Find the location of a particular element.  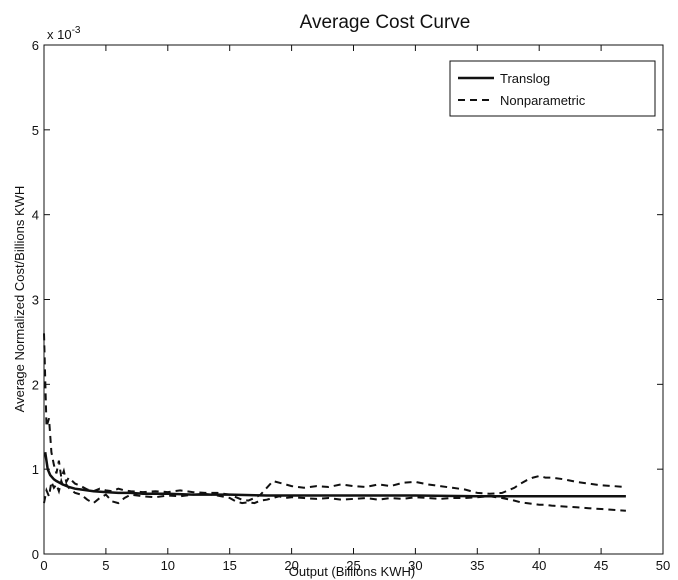

legend: Translog Nonparametric is located at coordinates (552, 88).